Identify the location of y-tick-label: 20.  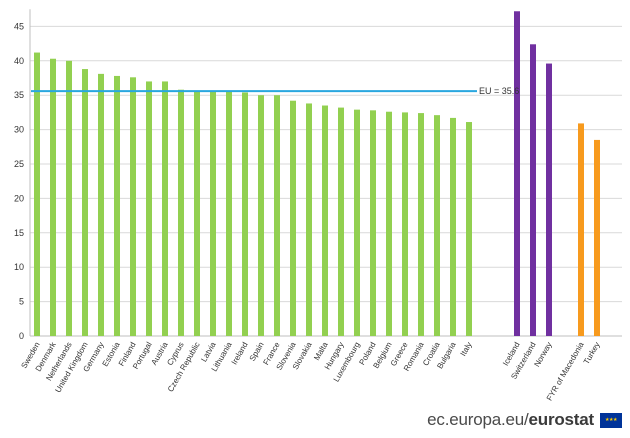
(19, 198).